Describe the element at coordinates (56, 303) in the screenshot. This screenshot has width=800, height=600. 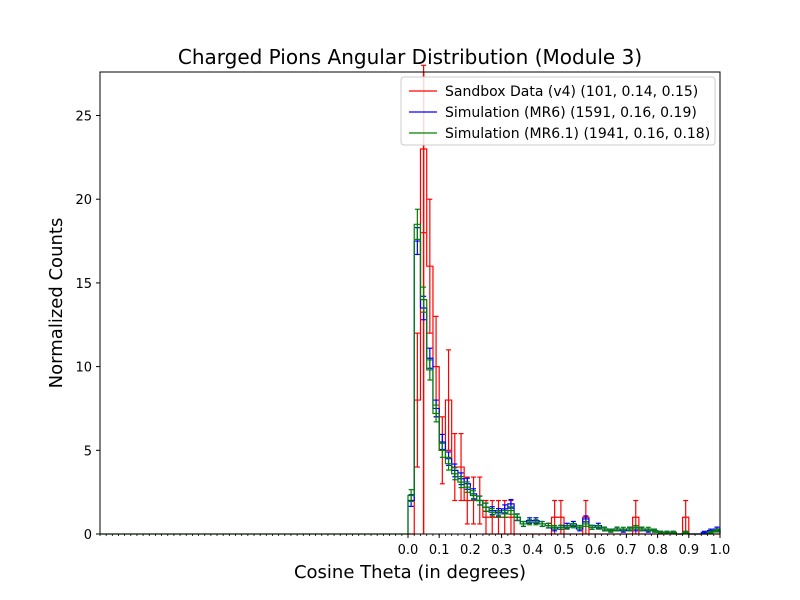
I see `y-axis-title: Normalized Counts` at that location.